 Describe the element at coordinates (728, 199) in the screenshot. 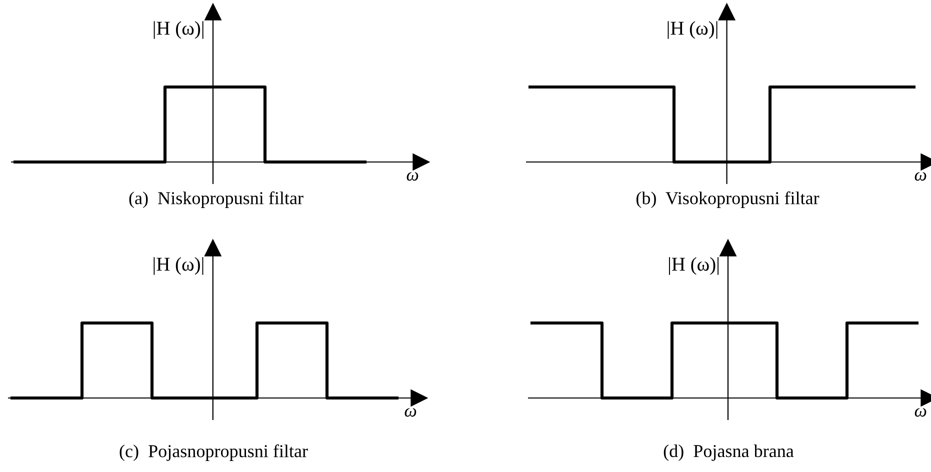

I see `text: (b) Visokopropusni filtar` at that location.